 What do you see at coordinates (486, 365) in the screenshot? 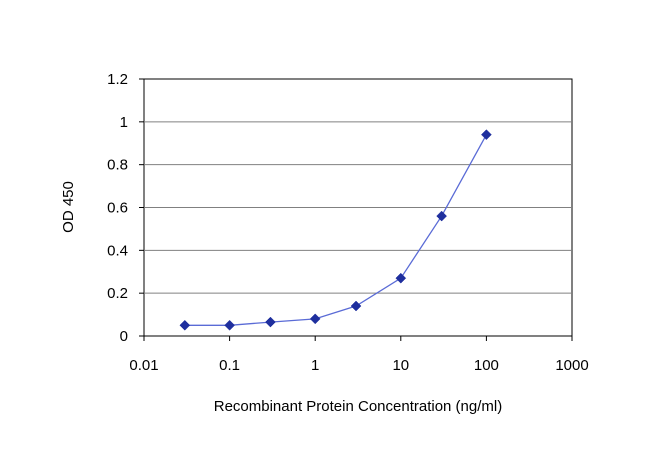
I see `x-tick-label: 100` at bounding box center [486, 365].